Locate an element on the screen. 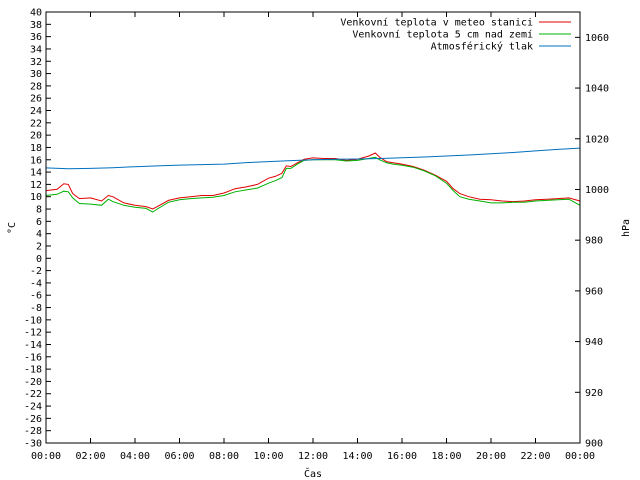 This screenshot has width=640, height=480. y-tick-label: 22 is located at coordinates (36, 123).